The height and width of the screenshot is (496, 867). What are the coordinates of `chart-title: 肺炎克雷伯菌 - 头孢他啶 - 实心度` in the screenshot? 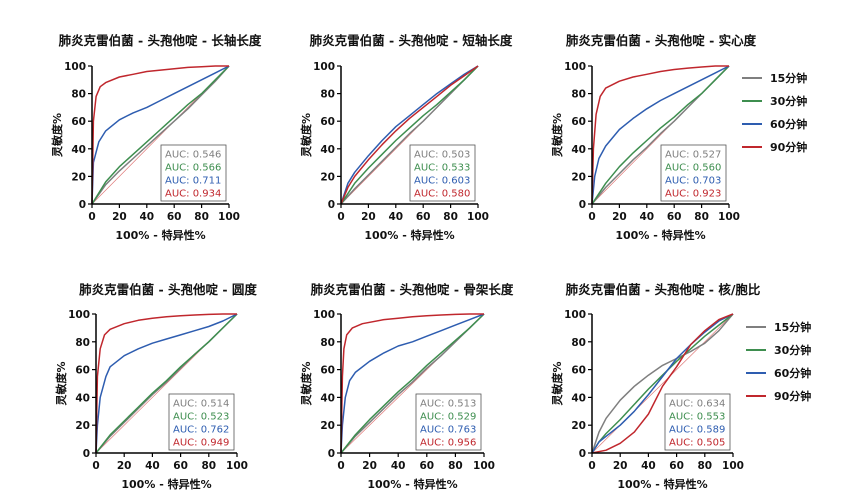 It's located at (661, 40).